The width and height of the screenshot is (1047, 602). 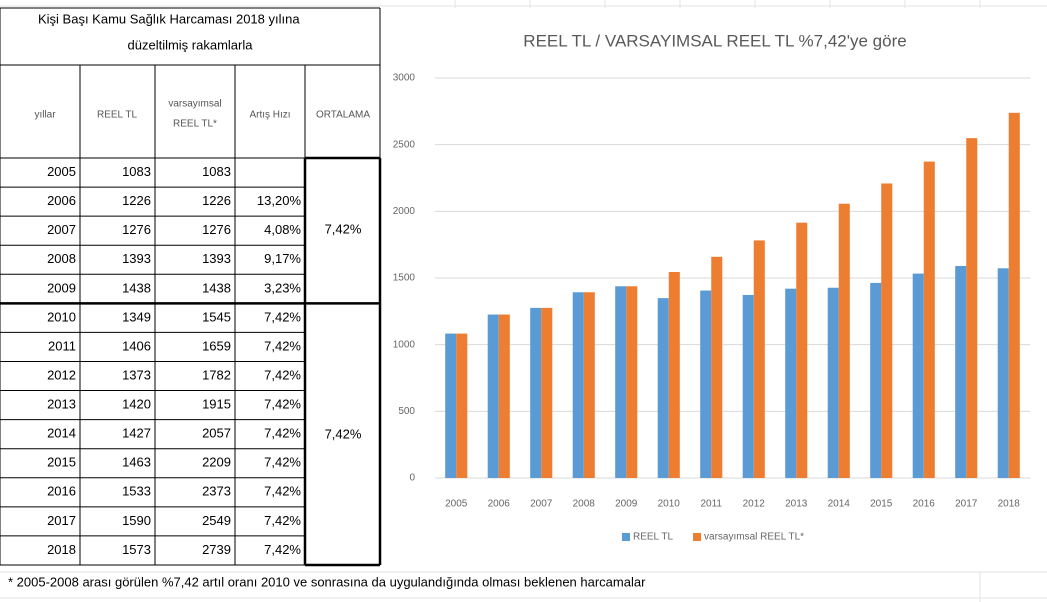 What do you see at coordinates (136, 404) in the screenshot?
I see `table-cell: 1420` at bounding box center [136, 404].